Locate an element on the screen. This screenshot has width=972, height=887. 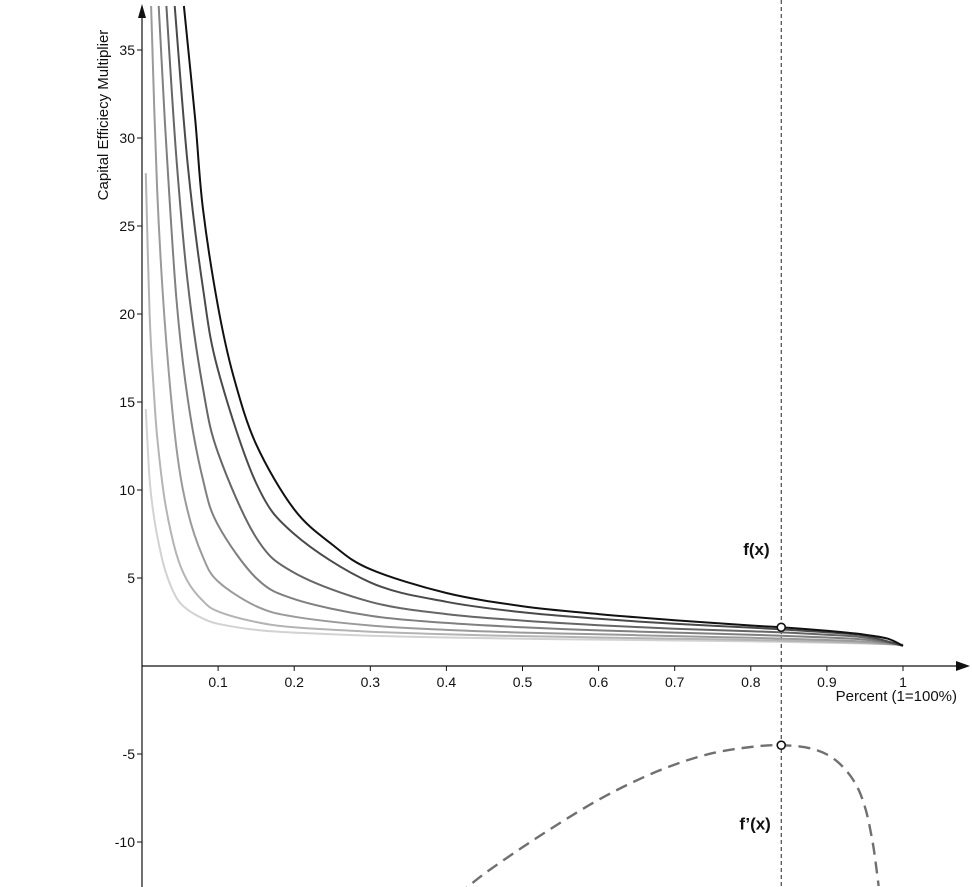
y-tick-label: 20 is located at coordinates (127, 314).